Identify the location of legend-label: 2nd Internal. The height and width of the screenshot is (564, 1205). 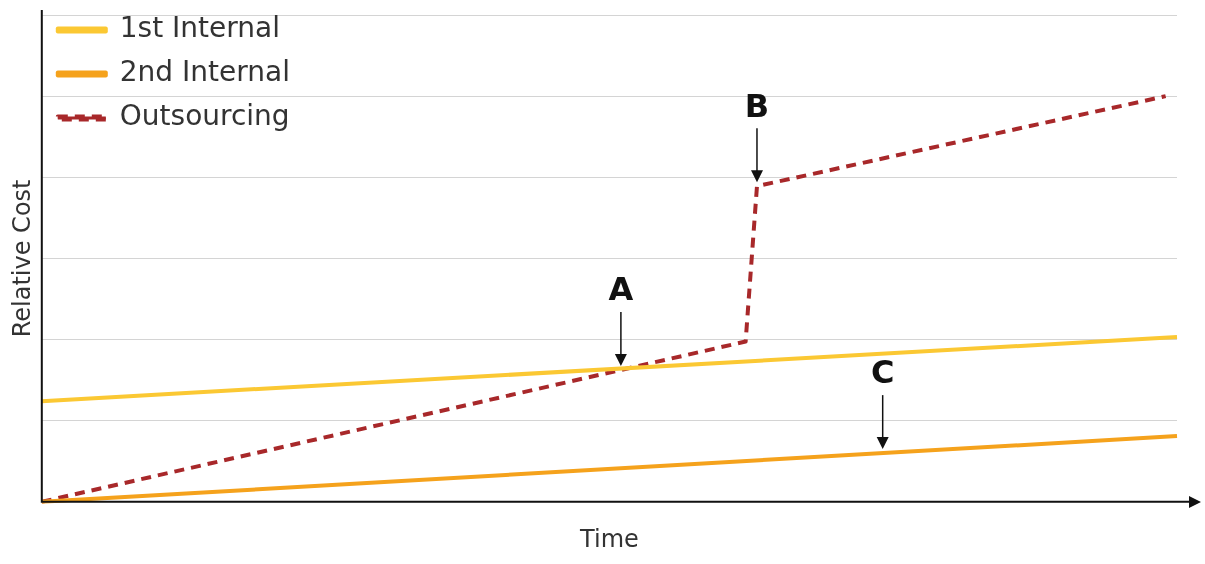
(204, 72).